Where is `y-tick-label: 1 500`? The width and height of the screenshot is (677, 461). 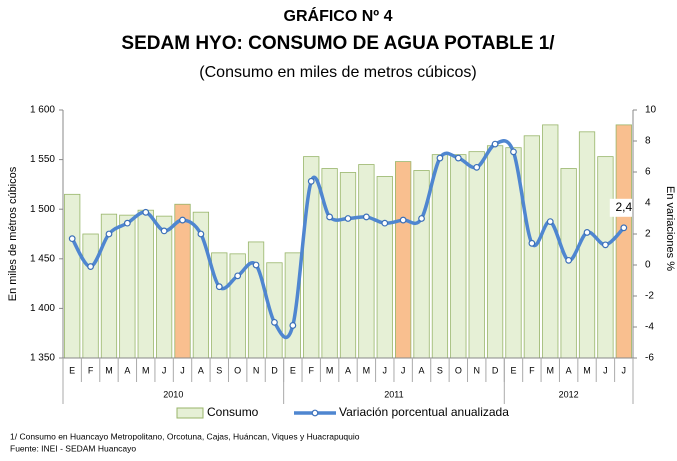
y-tick-label: 1 500 is located at coordinates (42, 209).